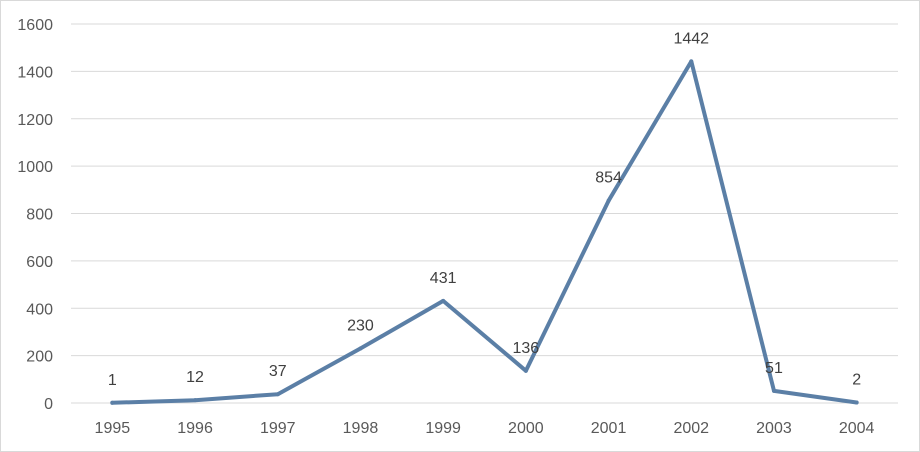 The image size is (920, 452). What do you see at coordinates (39, 262) in the screenshot?
I see `y-tick-label: 600` at bounding box center [39, 262].